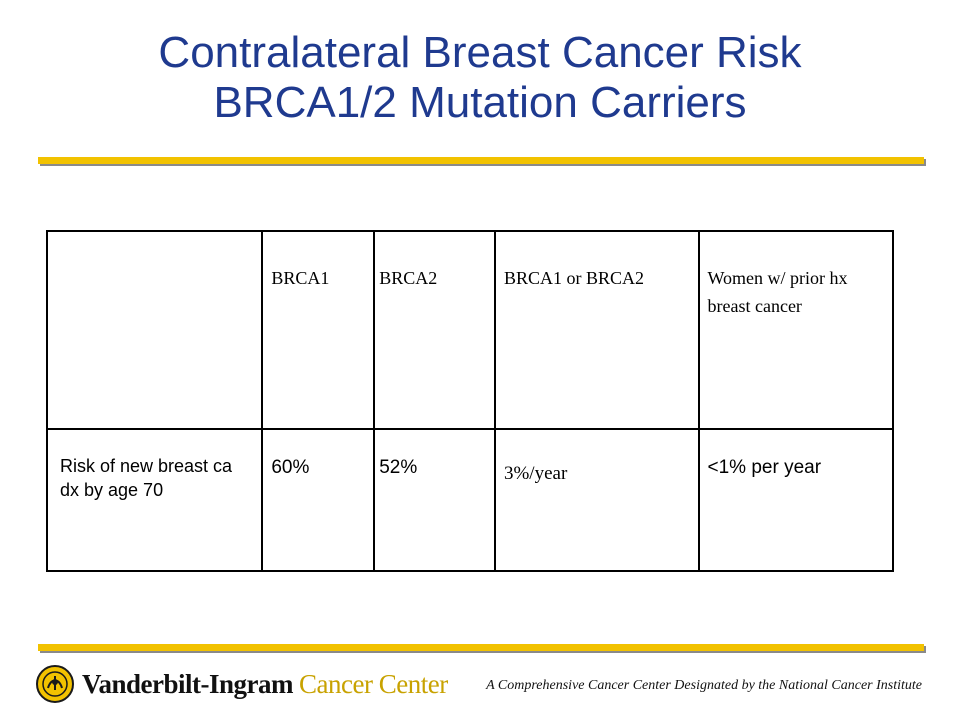 The height and width of the screenshot is (720, 960). Describe the element at coordinates (481, 160) in the screenshot. I see `top-divider` at that location.